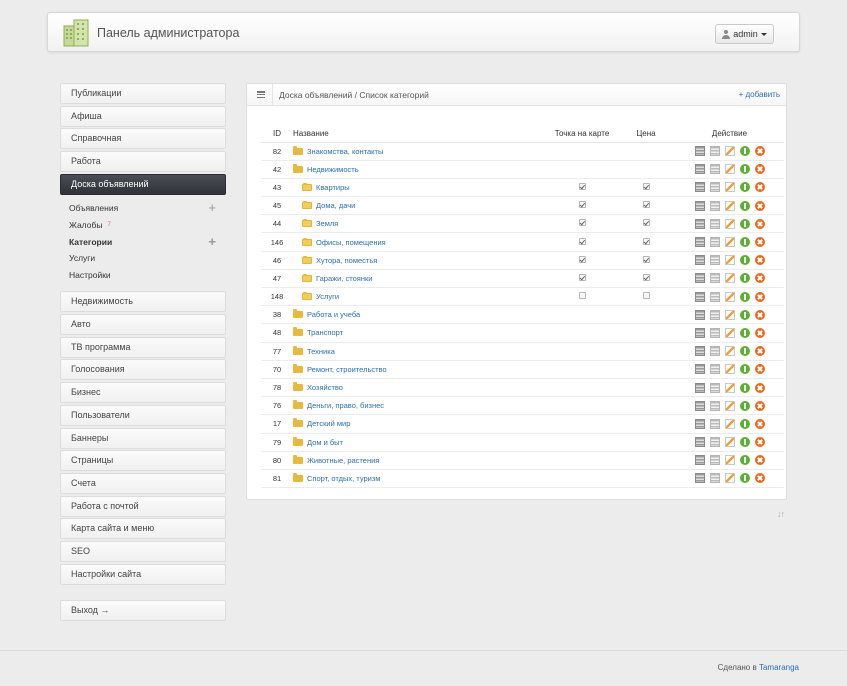  I want to click on nav-item-7: Баннеры, so click(143, 438).